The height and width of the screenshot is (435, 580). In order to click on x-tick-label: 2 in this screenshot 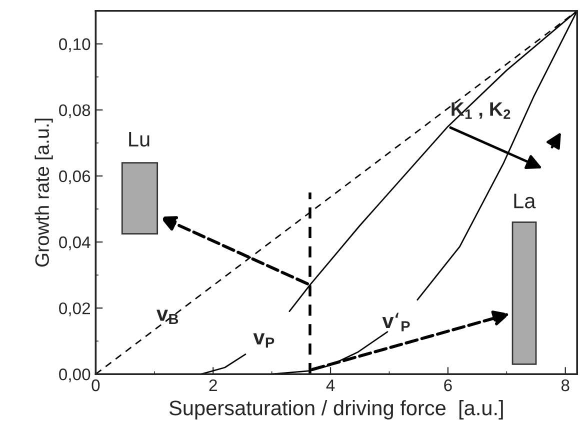, I will do `click(213, 385)`.